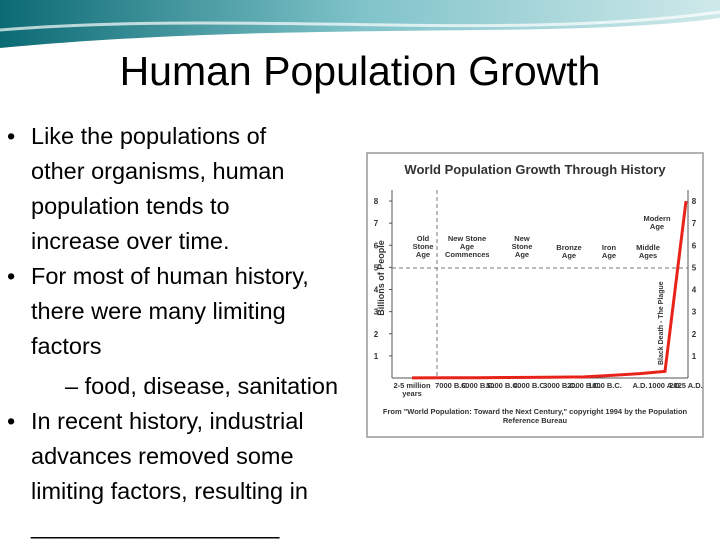  I want to click on x-tick-label: 2025 A.D., so click(686, 386).